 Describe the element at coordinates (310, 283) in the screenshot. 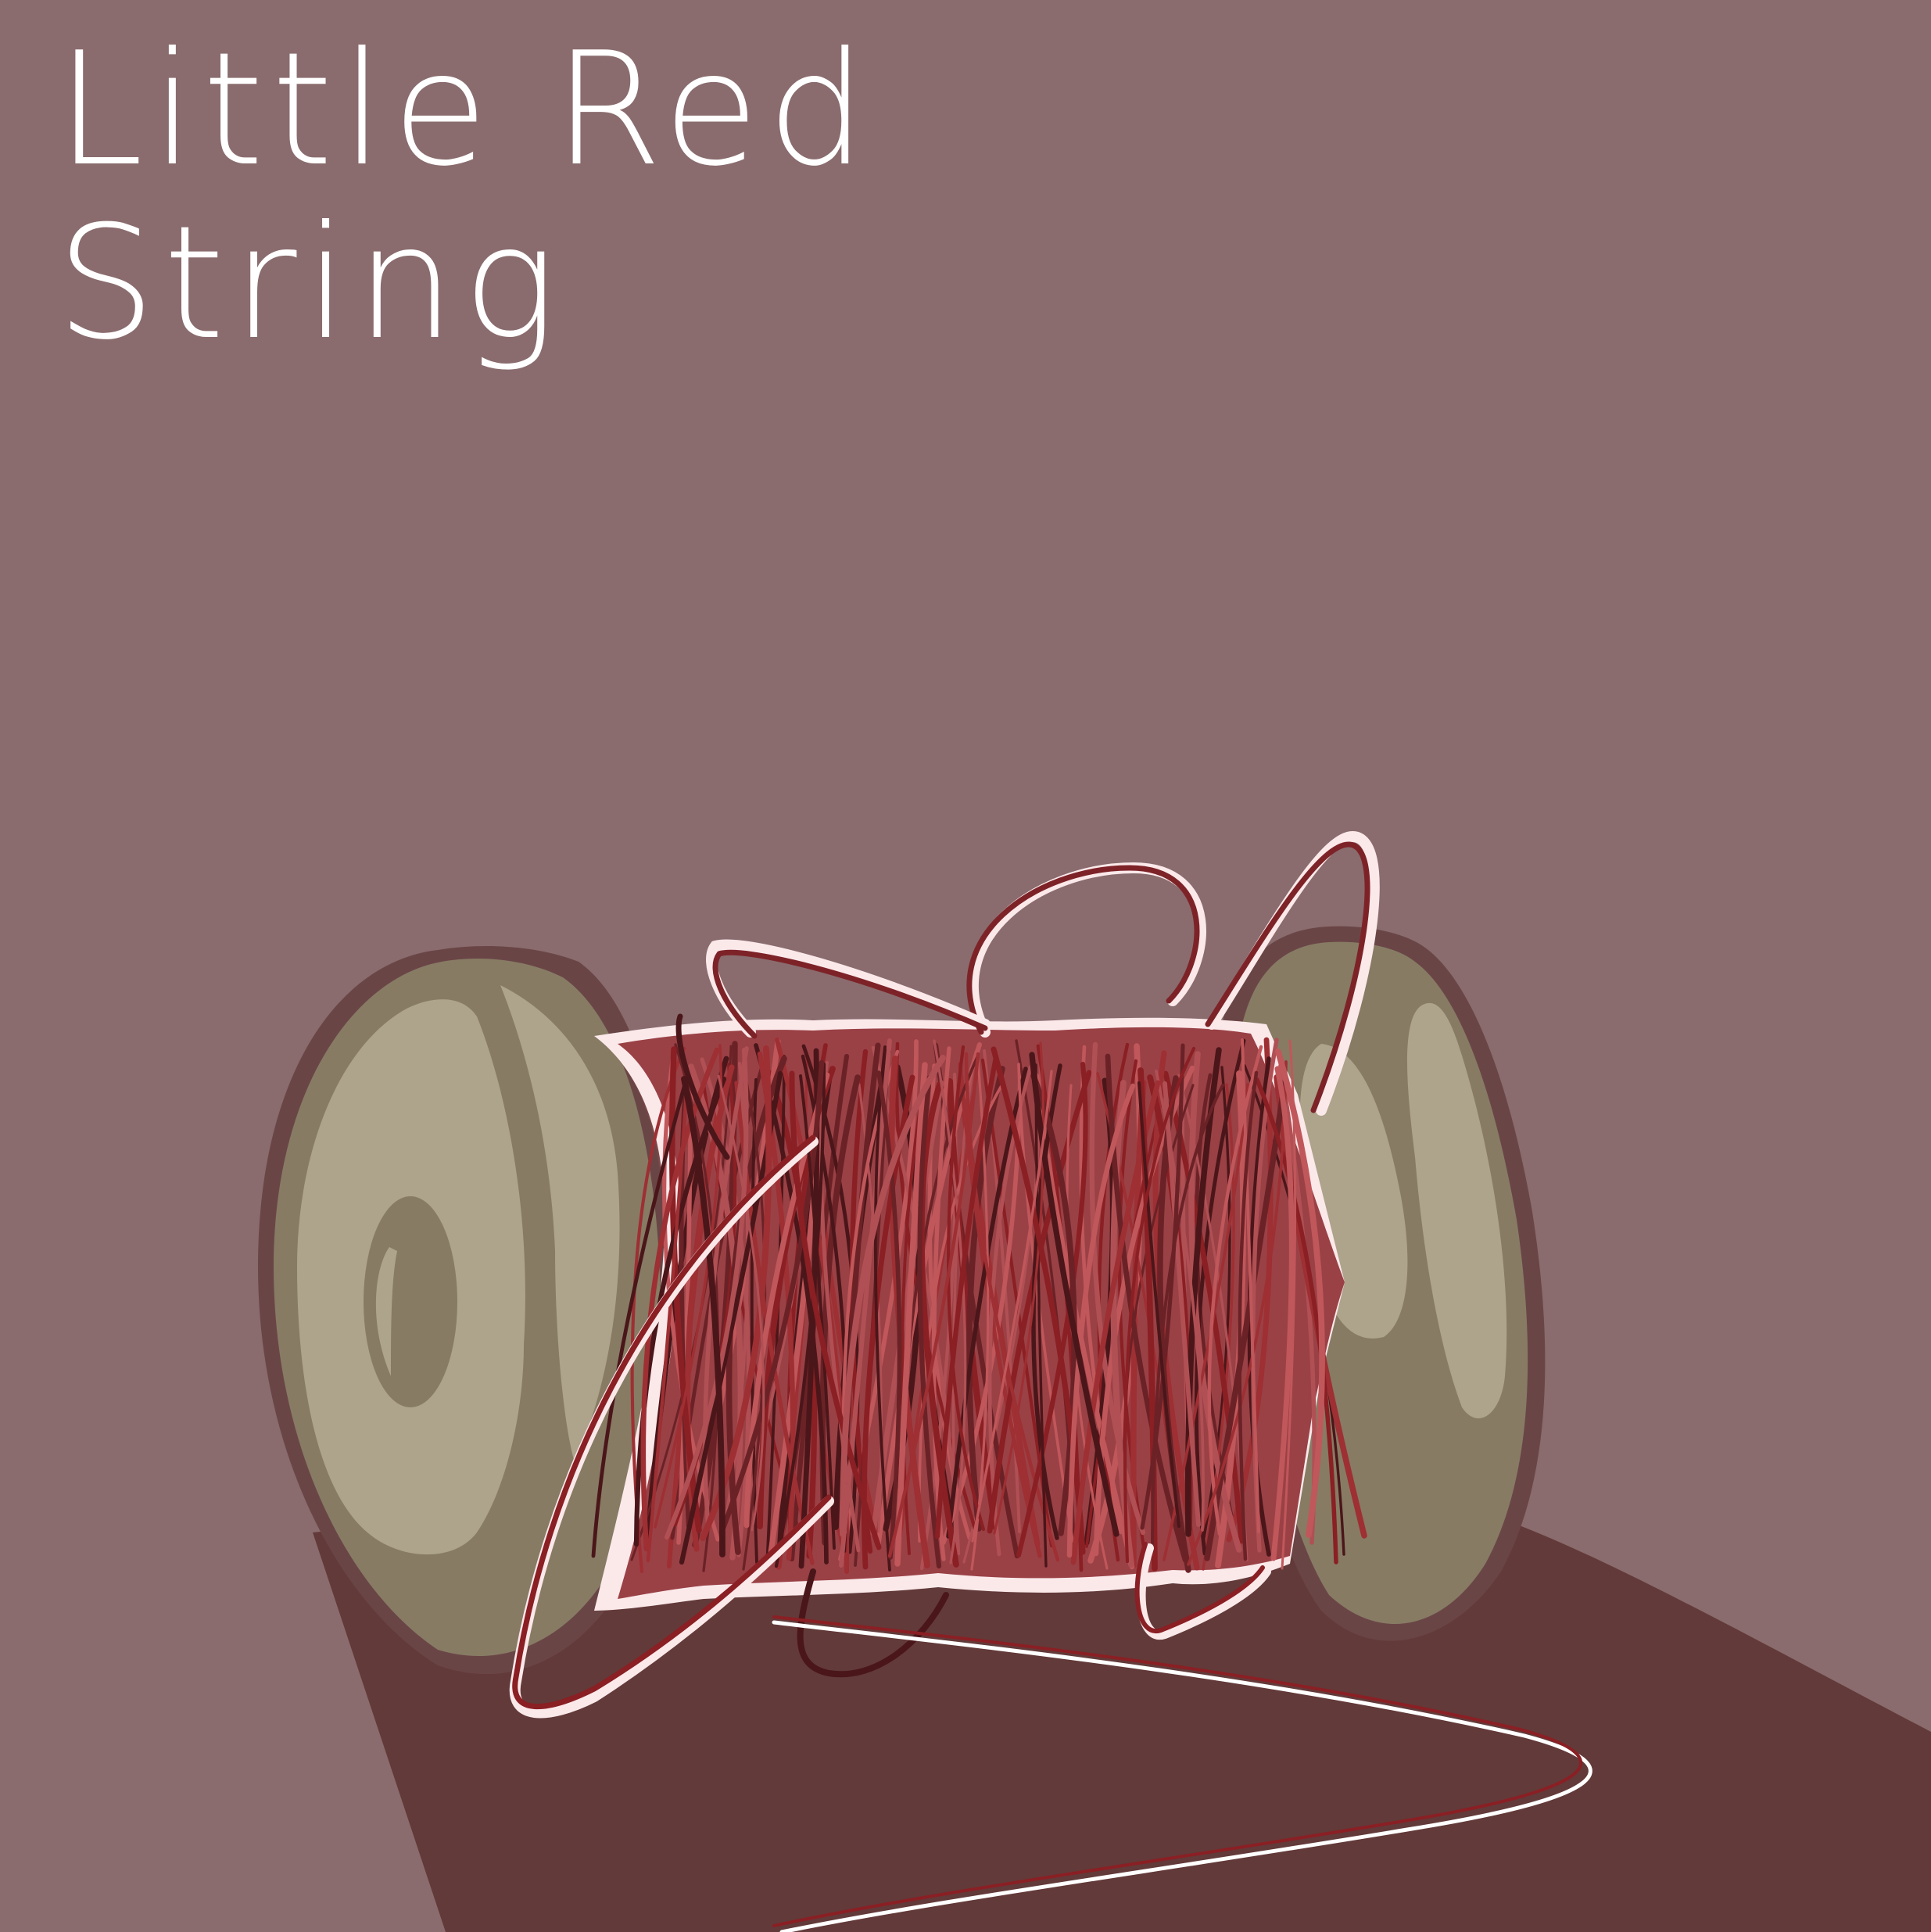

I see `title-line-2: String` at that location.